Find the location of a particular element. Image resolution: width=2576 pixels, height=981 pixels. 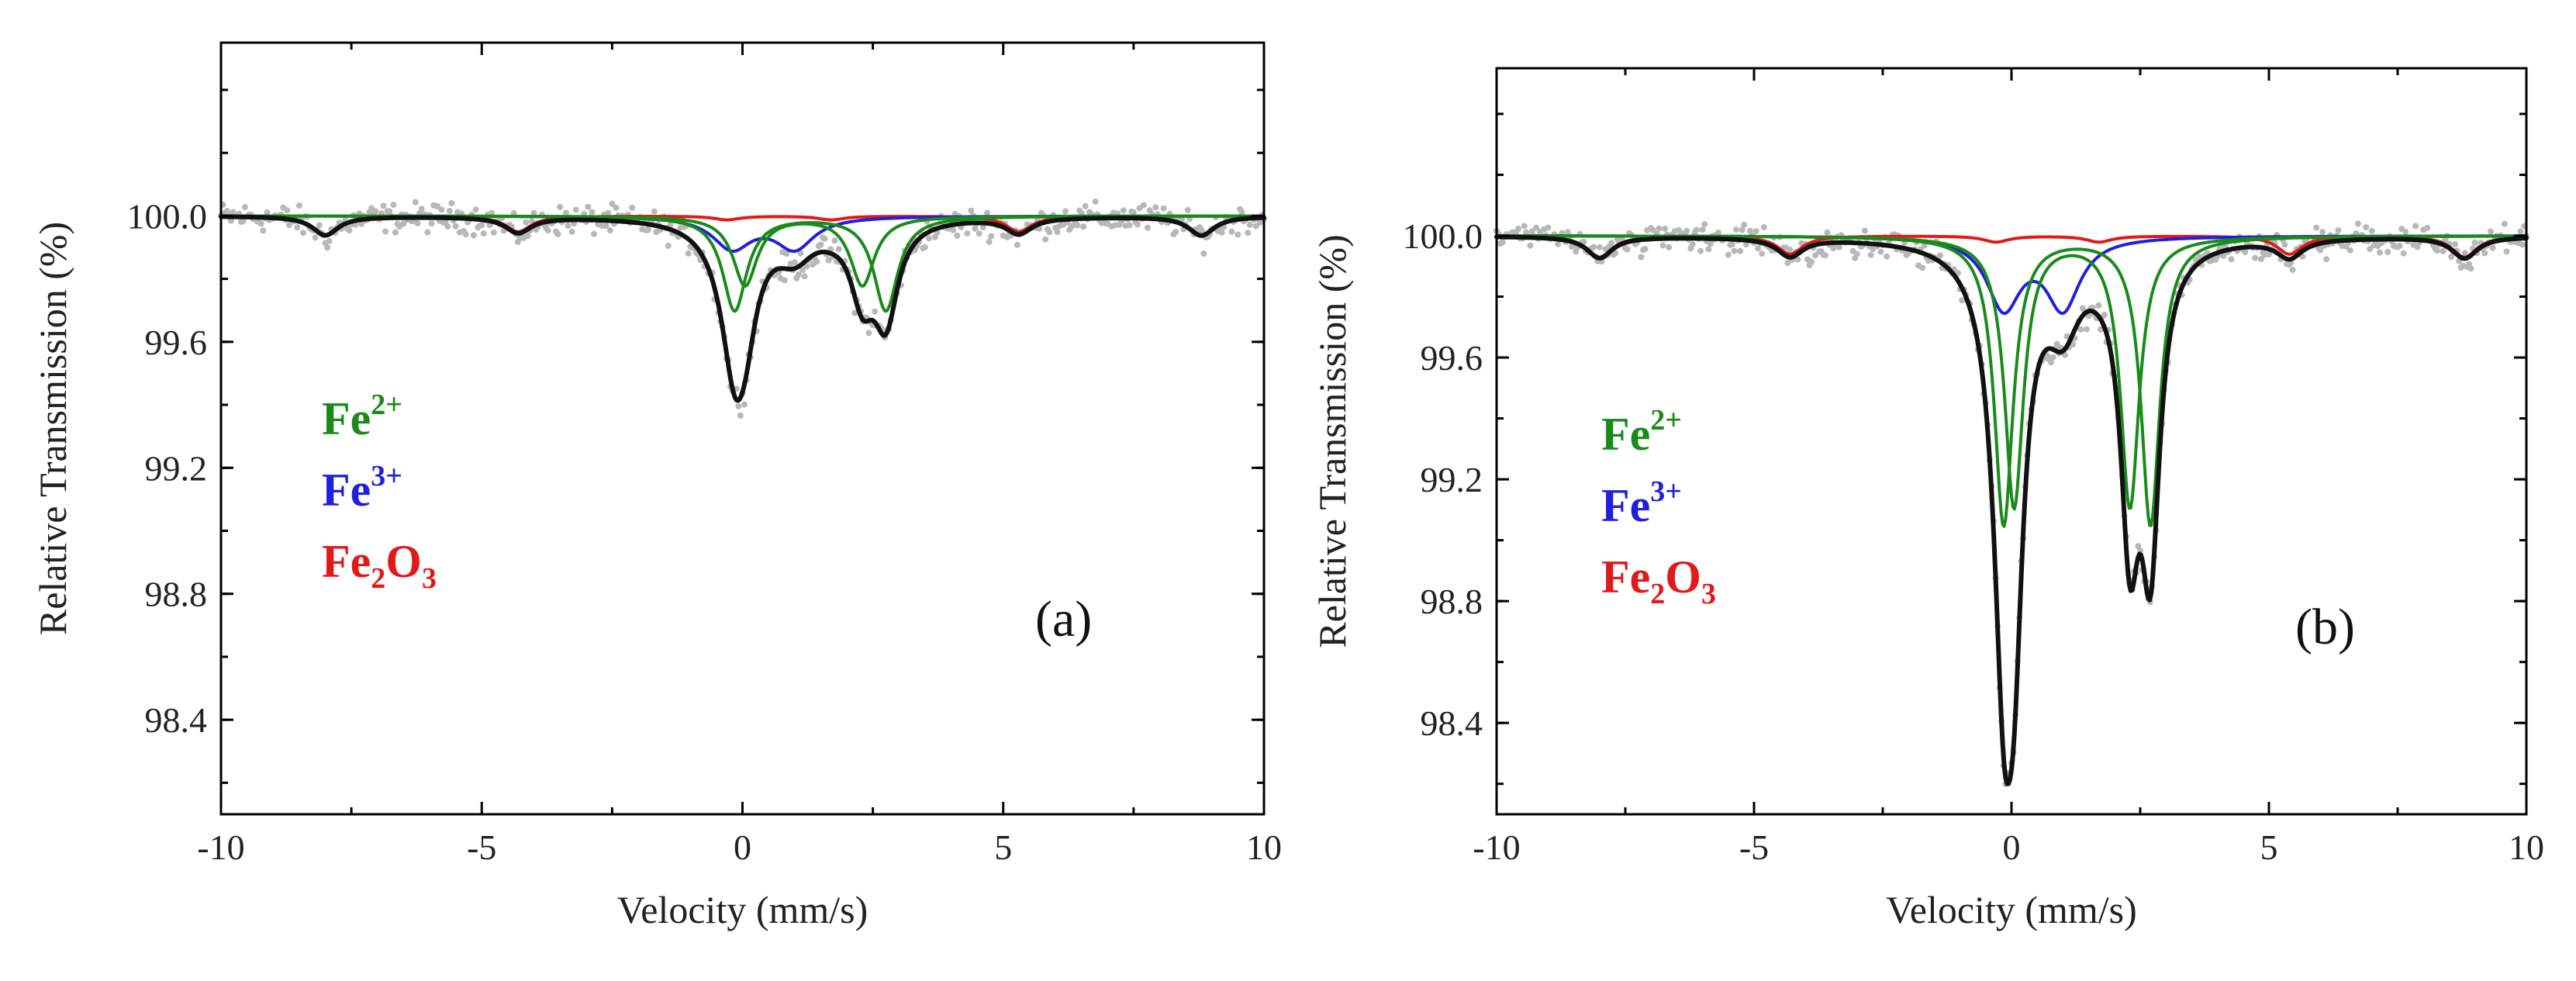

x-tick-label: 0 is located at coordinates (742, 847).